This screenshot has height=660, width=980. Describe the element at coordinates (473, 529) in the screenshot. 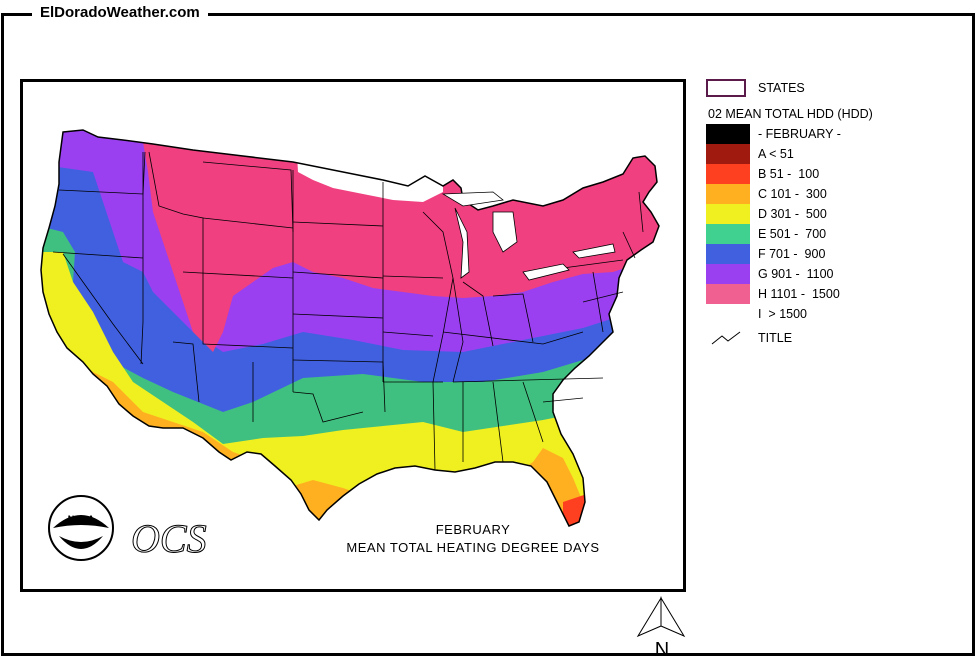

I see `caption-line1: FEBRUARY` at that location.